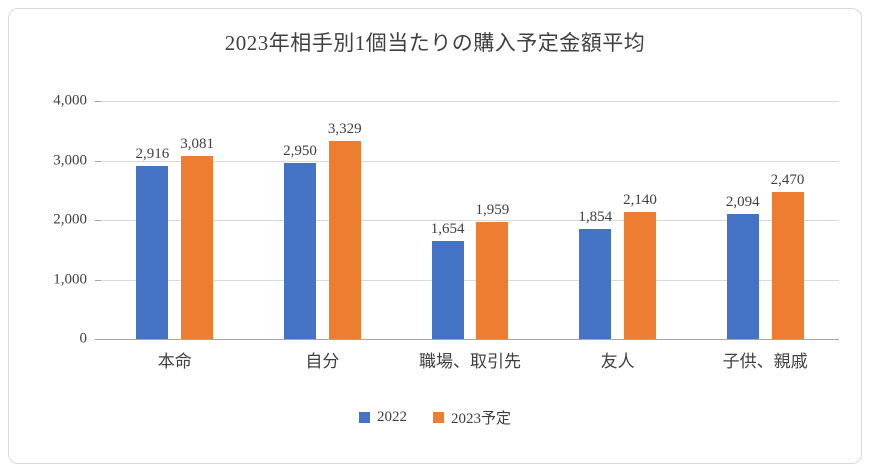 This screenshot has height=472, width=870. I want to click on bar-cell: 2,950, so click(300, 220).